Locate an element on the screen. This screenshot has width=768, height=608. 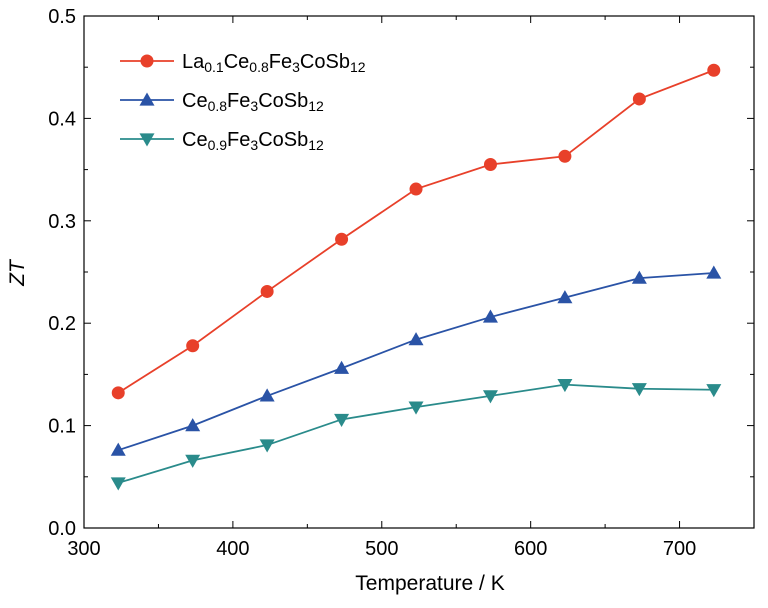
y-axis-title: ZT is located at coordinates (17, 272).